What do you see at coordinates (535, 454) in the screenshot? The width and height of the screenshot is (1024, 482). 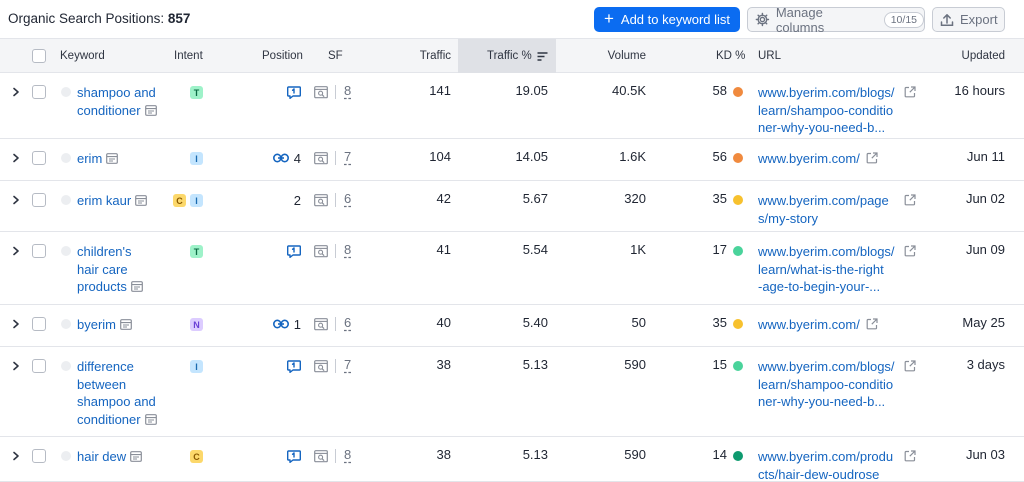 I see `traffic-pct-value: 5.13` at bounding box center [535, 454].